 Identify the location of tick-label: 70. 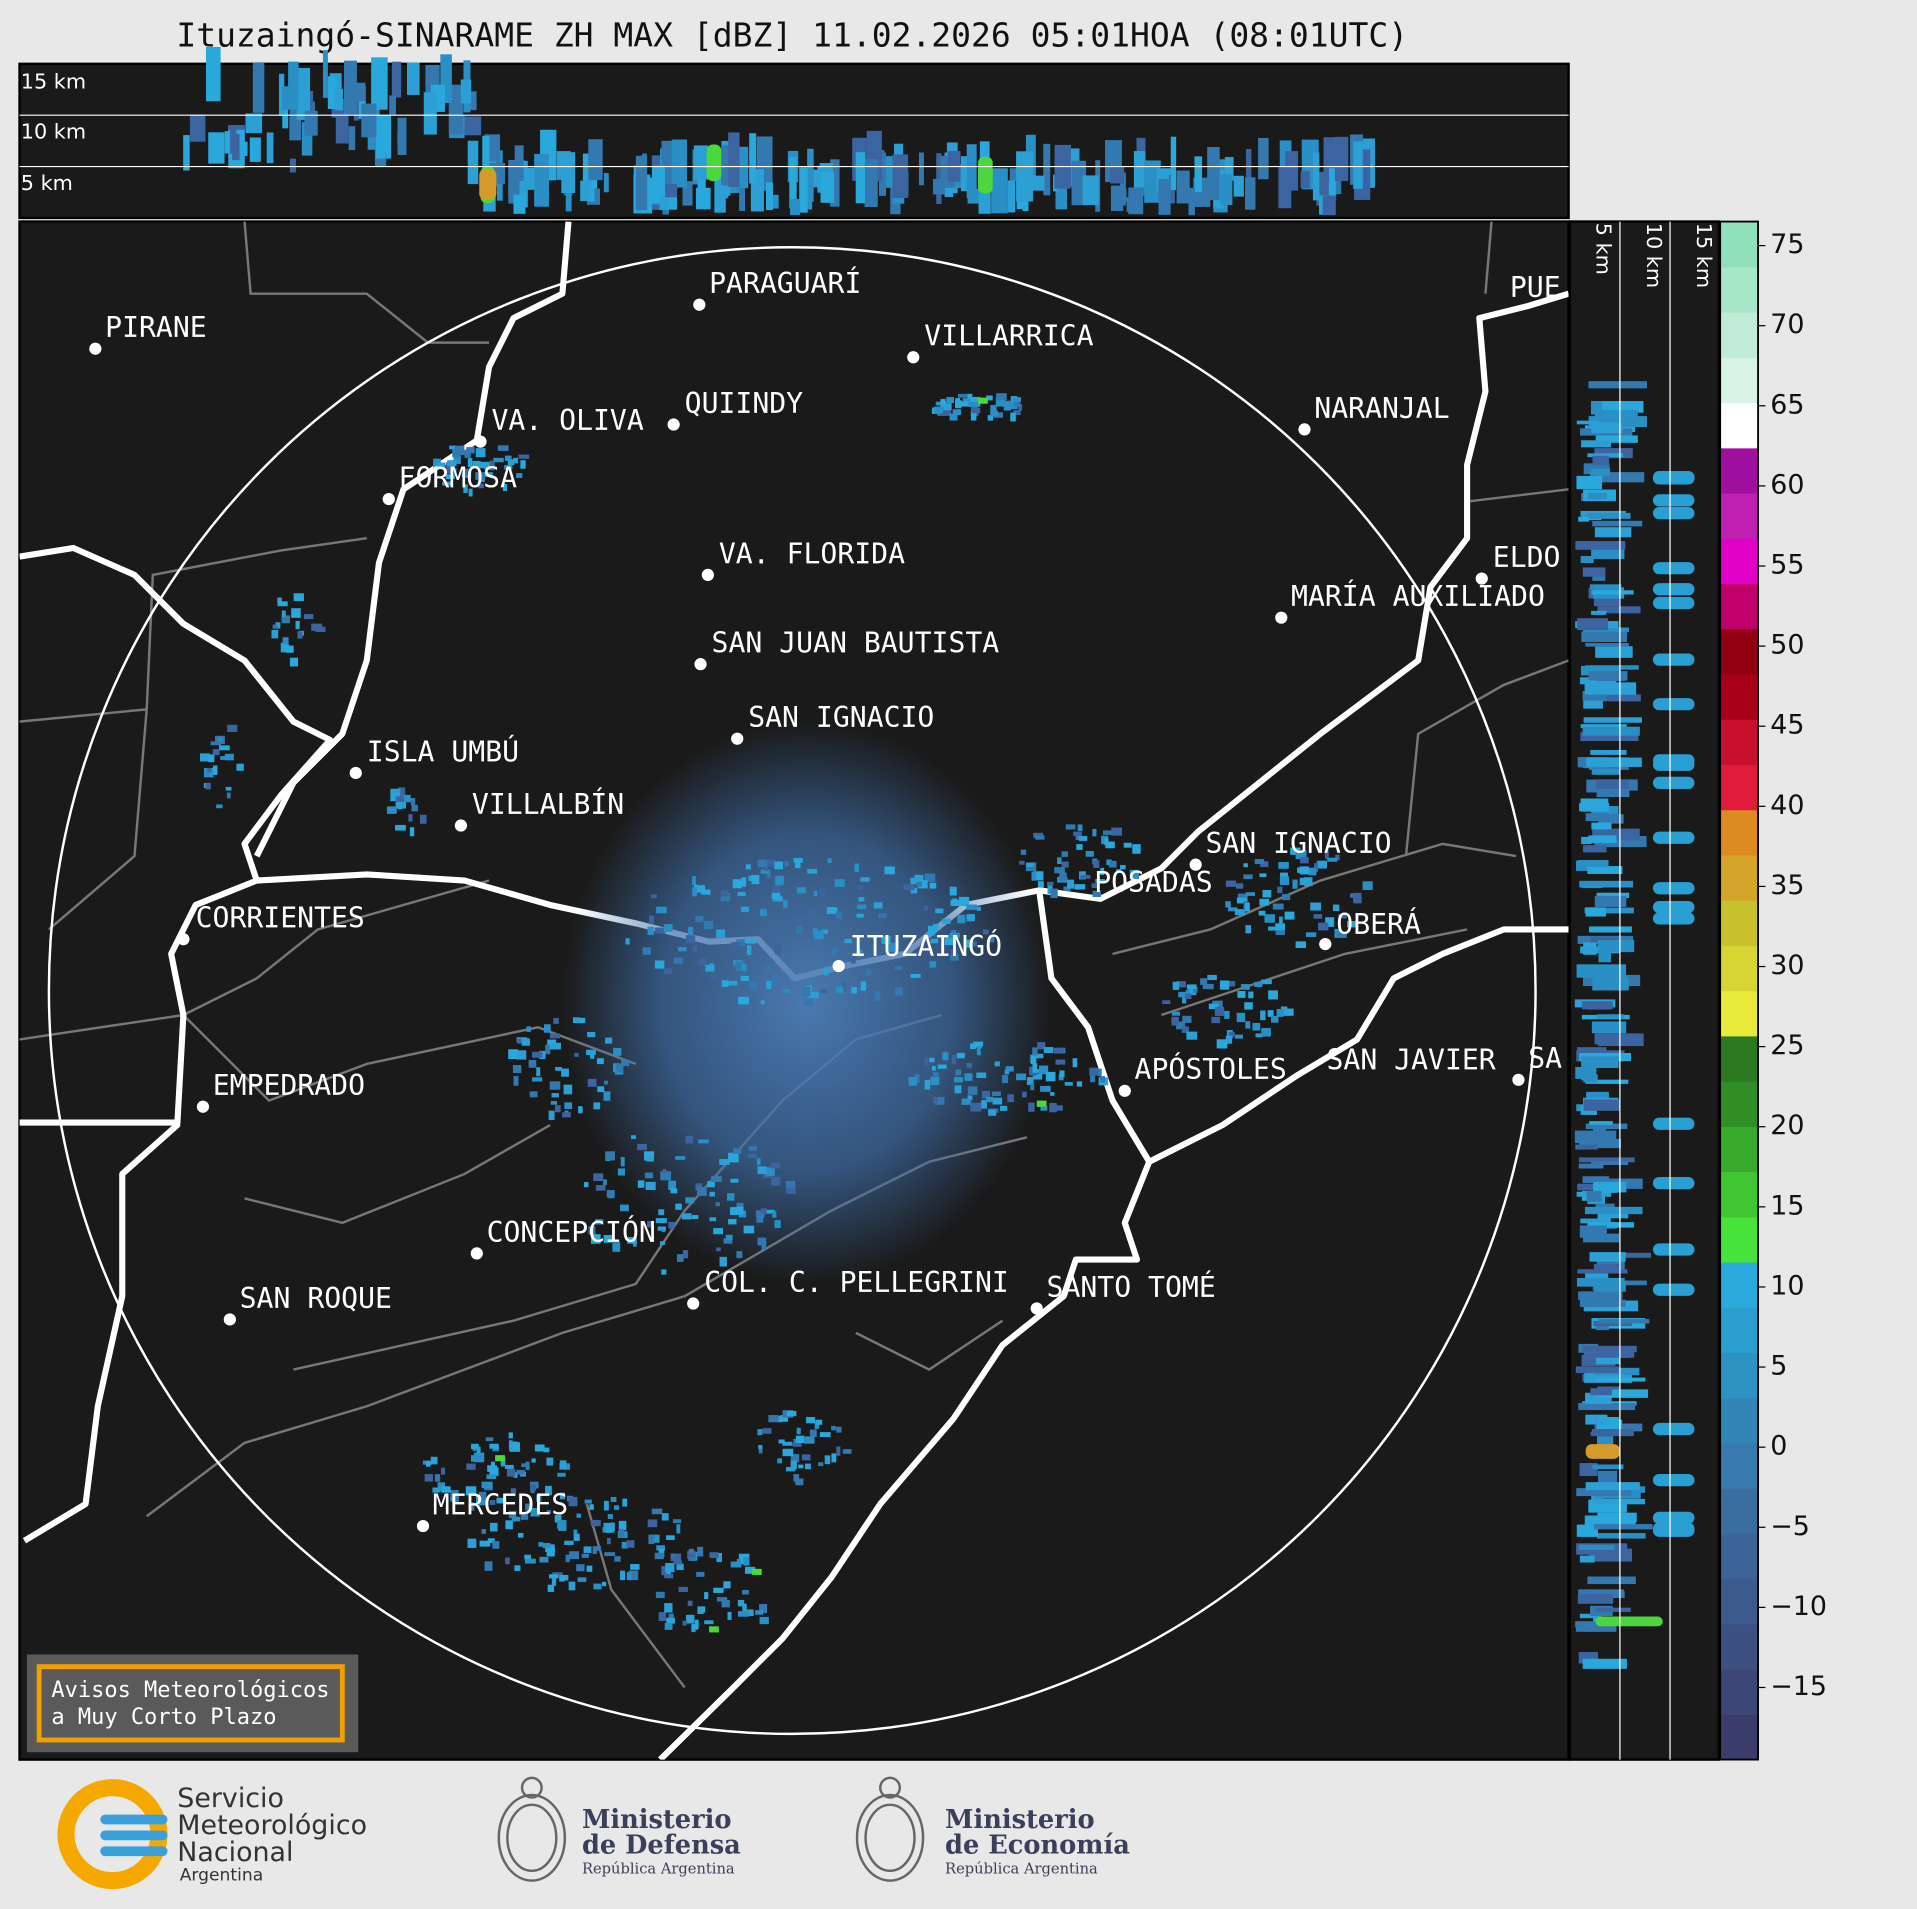
(1787, 324).